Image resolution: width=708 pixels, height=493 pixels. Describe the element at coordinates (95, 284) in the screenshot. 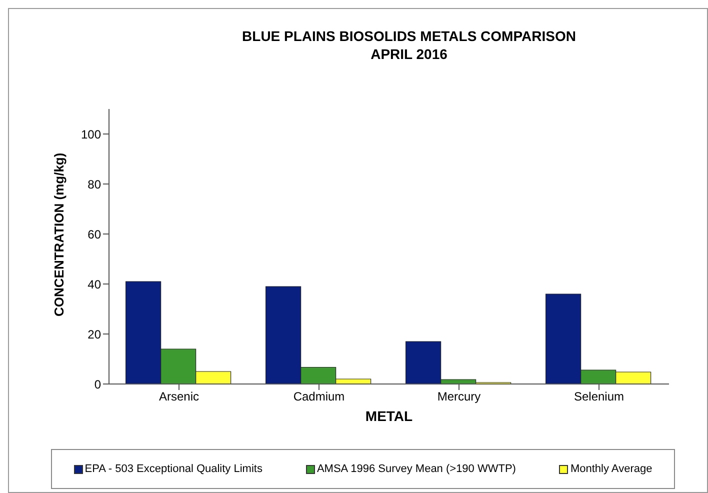

I see `y-tick-label: 40` at that location.